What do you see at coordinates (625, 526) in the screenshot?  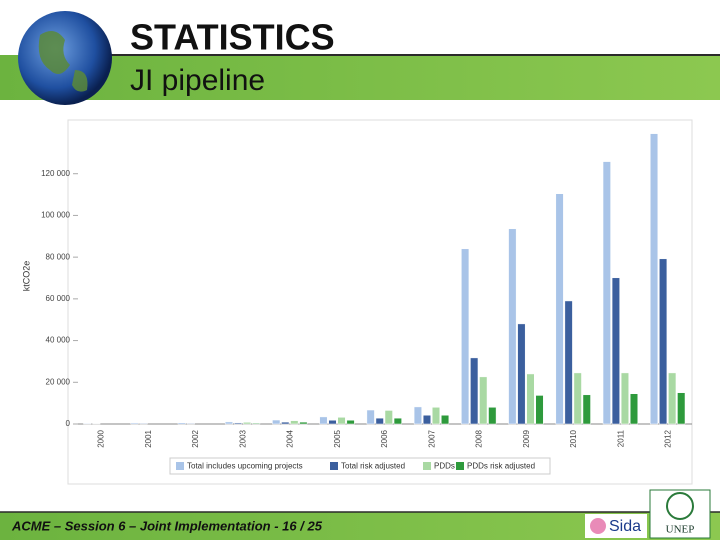 I see `sida-logo: Sida` at bounding box center [625, 526].